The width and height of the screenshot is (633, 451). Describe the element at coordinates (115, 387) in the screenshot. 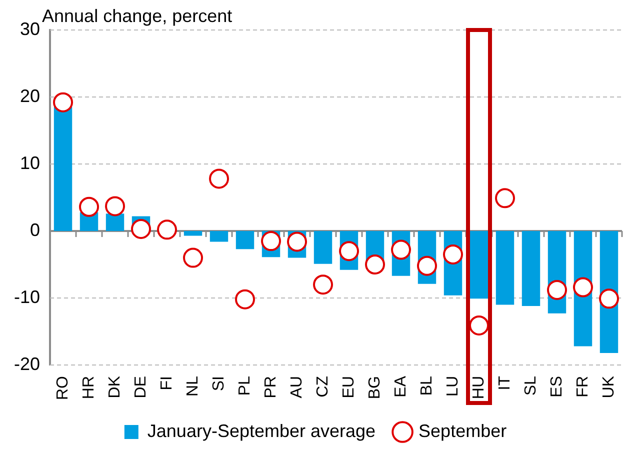

I see `x-tick-label: DK` at that location.